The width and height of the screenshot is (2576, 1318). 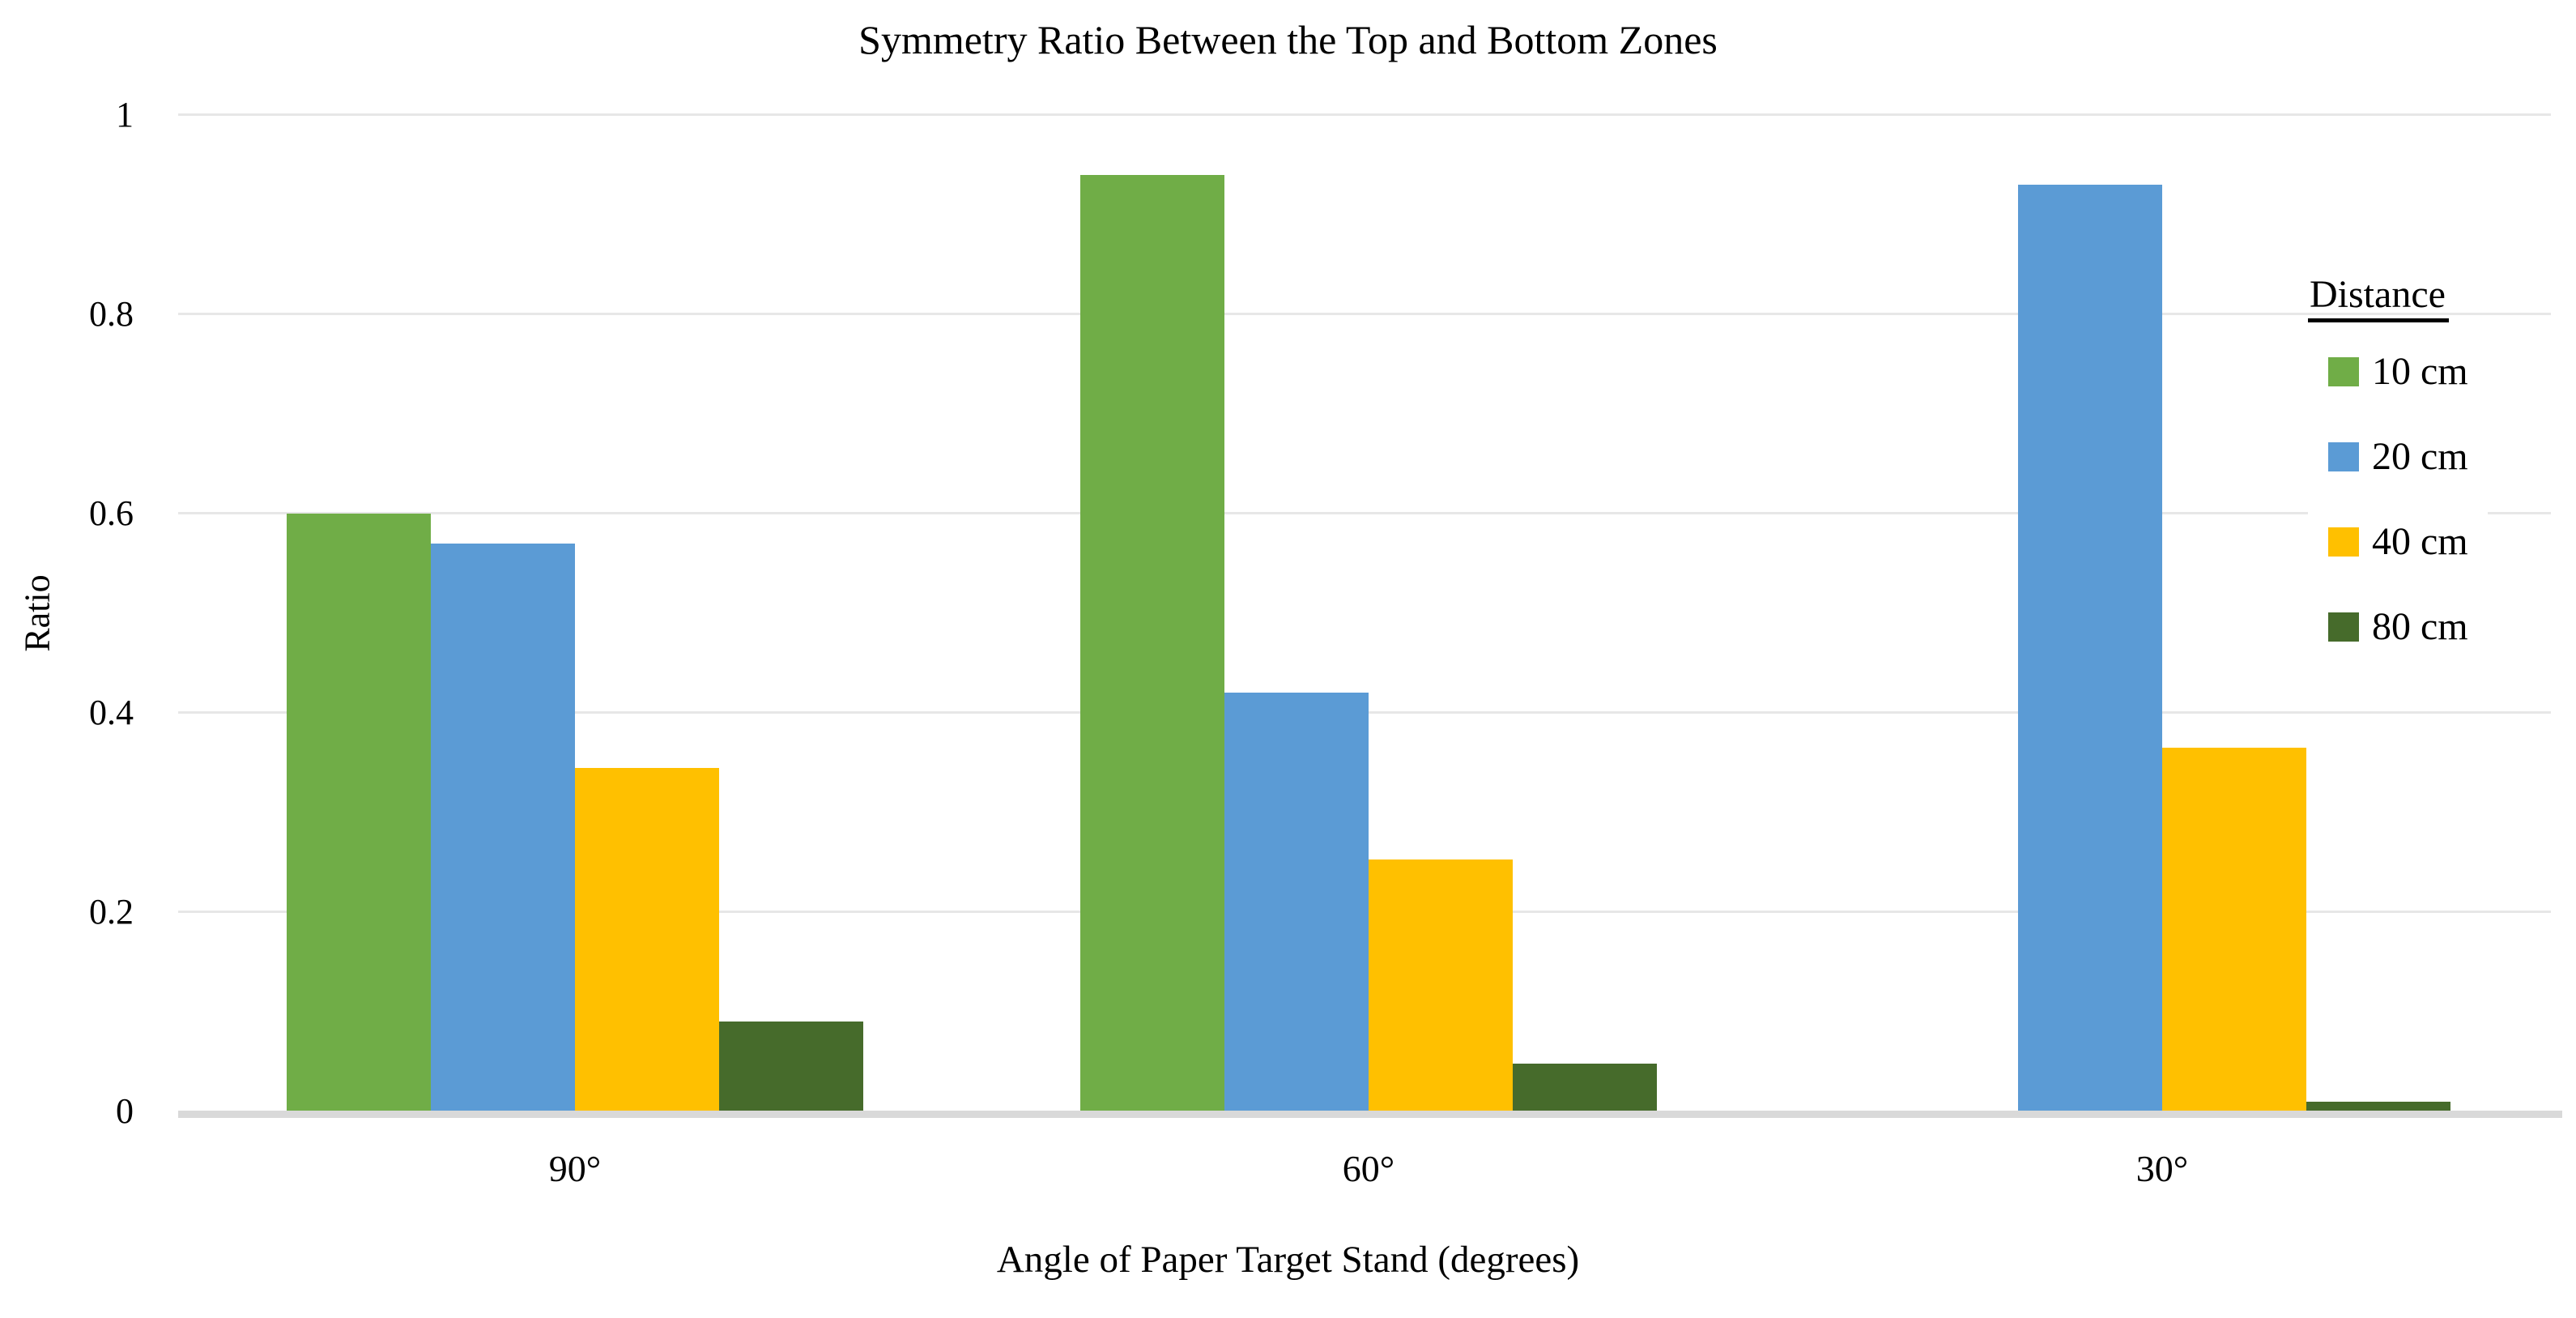 I want to click on bar-60deg-20cm, so click(x=1296, y=902).